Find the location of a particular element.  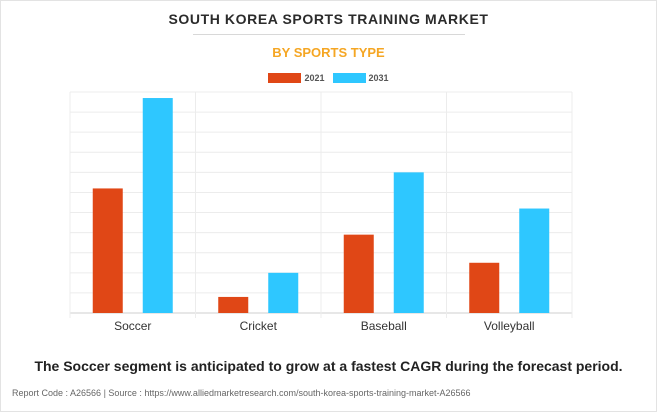

x-tick-label: Baseball is located at coordinates (384, 326).